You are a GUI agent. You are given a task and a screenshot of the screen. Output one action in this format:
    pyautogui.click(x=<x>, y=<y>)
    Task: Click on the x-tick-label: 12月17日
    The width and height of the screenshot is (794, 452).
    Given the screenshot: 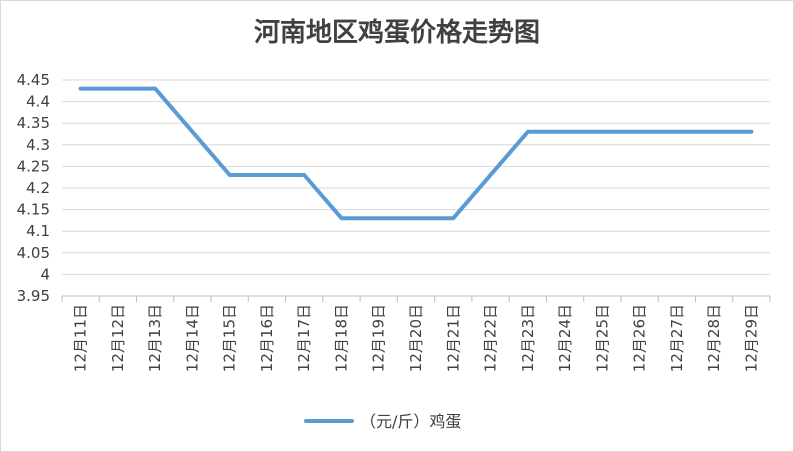 What is the action you would take?
    pyautogui.click(x=304, y=338)
    